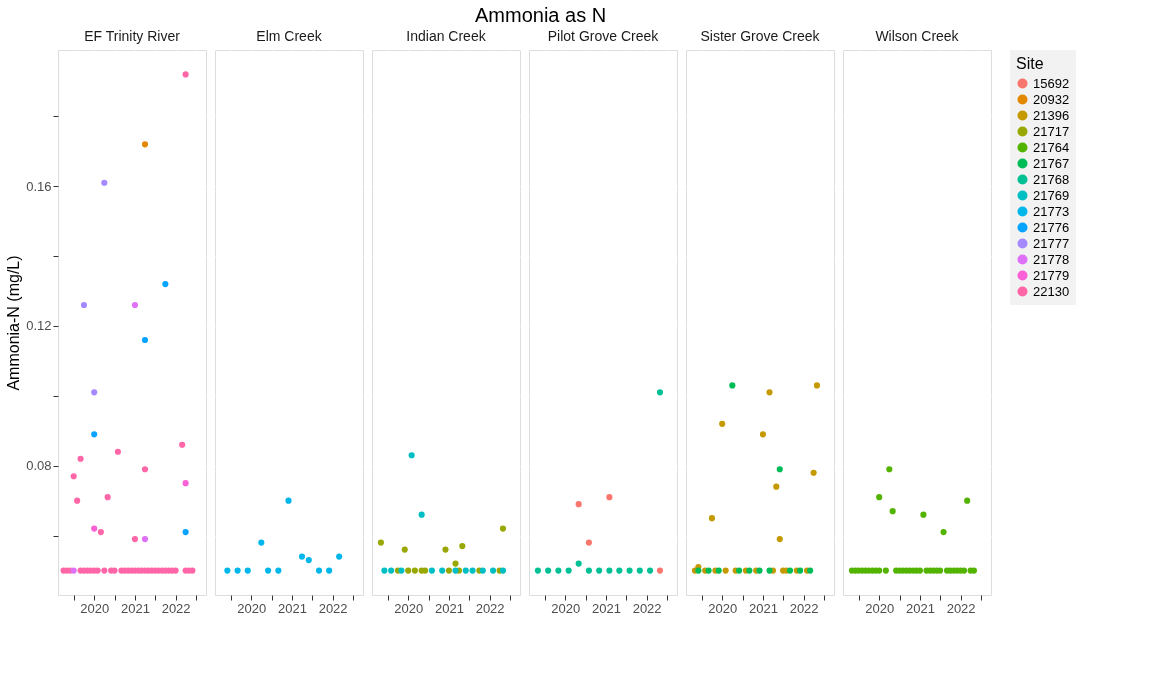 This screenshot has width=1170, height=677. What do you see at coordinates (917, 36) in the screenshot?
I see `chart-subtitle: Wilson Creek` at bounding box center [917, 36].